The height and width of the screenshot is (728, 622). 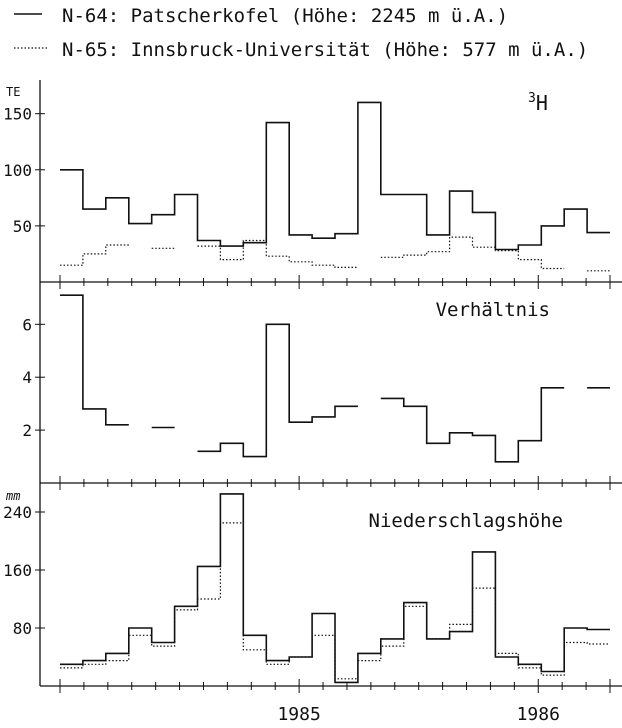 What do you see at coordinates (538, 103) in the screenshot?
I see `panel-title: 3H` at bounding box center [538, 103].